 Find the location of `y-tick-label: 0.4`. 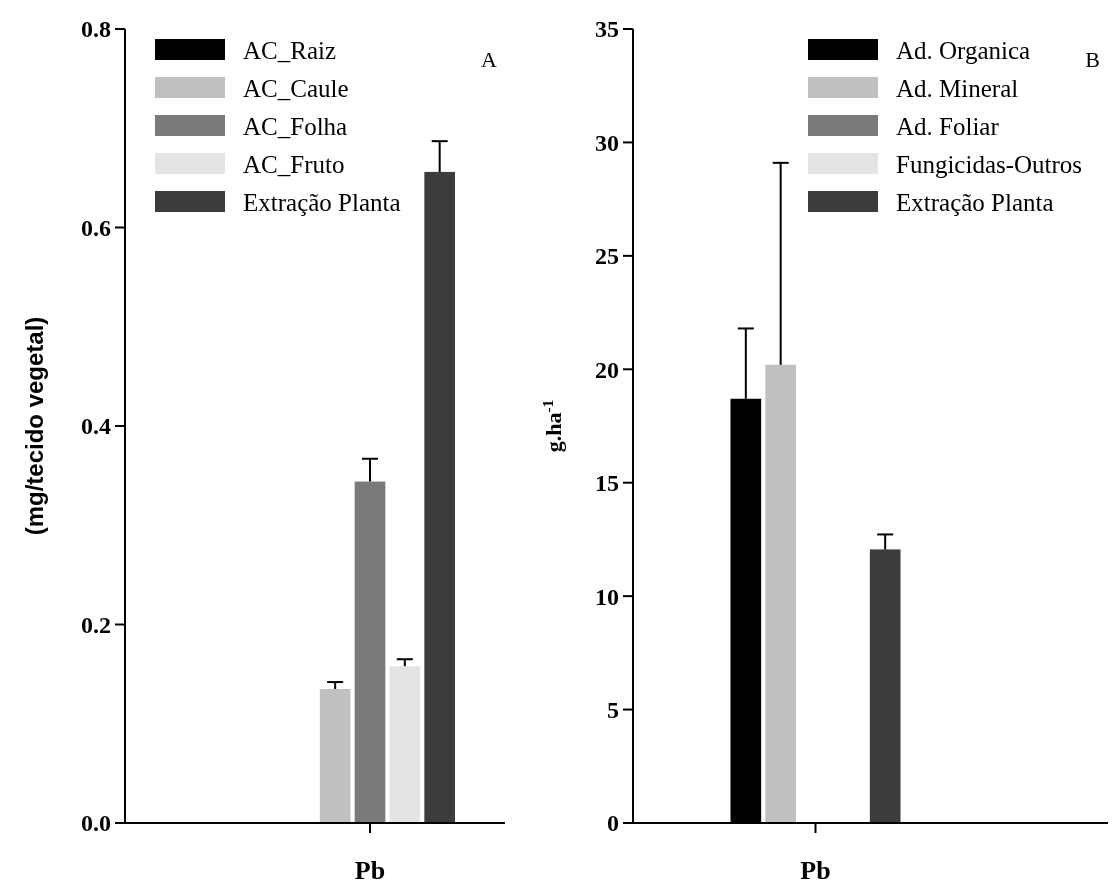

y-tick-label: 0.4 is located at coordinates (96, 426).